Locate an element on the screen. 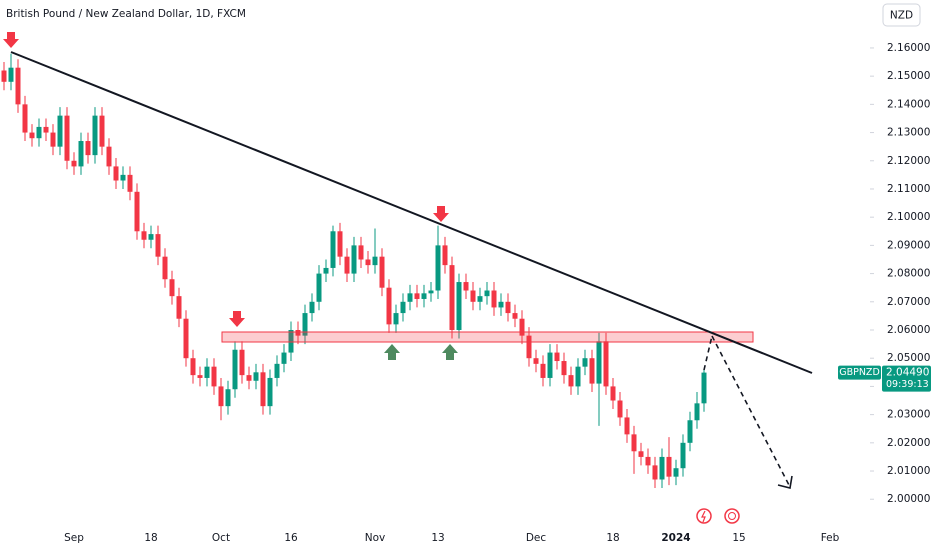 This screenshot has width=932, height=550. up-arrow is located at coordinates (450, 352).